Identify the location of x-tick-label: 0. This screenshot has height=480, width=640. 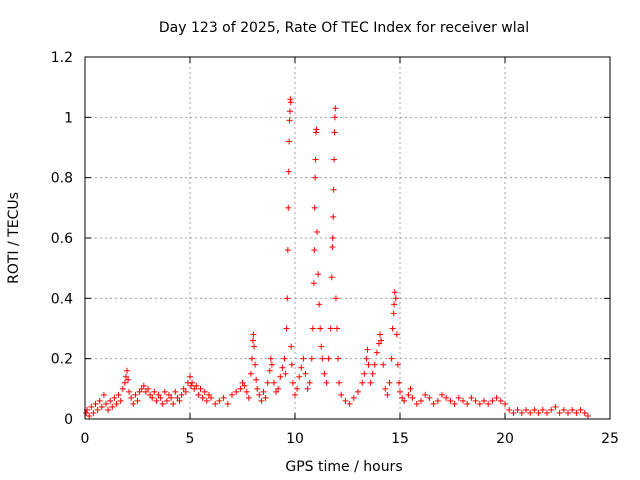
(85, 439).